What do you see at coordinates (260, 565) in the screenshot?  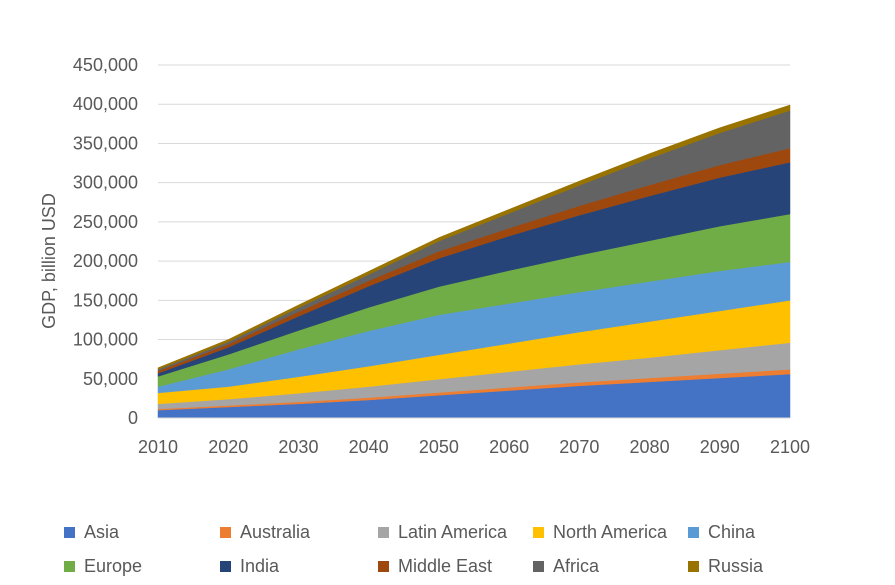 I see `legend-label: India` at bounding box center [260, 565].